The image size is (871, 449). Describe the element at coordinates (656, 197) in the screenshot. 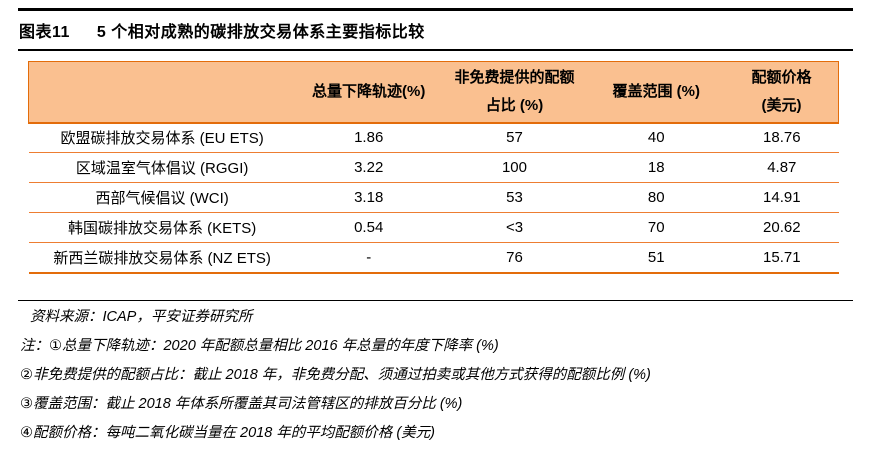

I see `cell-coverage: 80` at that location.